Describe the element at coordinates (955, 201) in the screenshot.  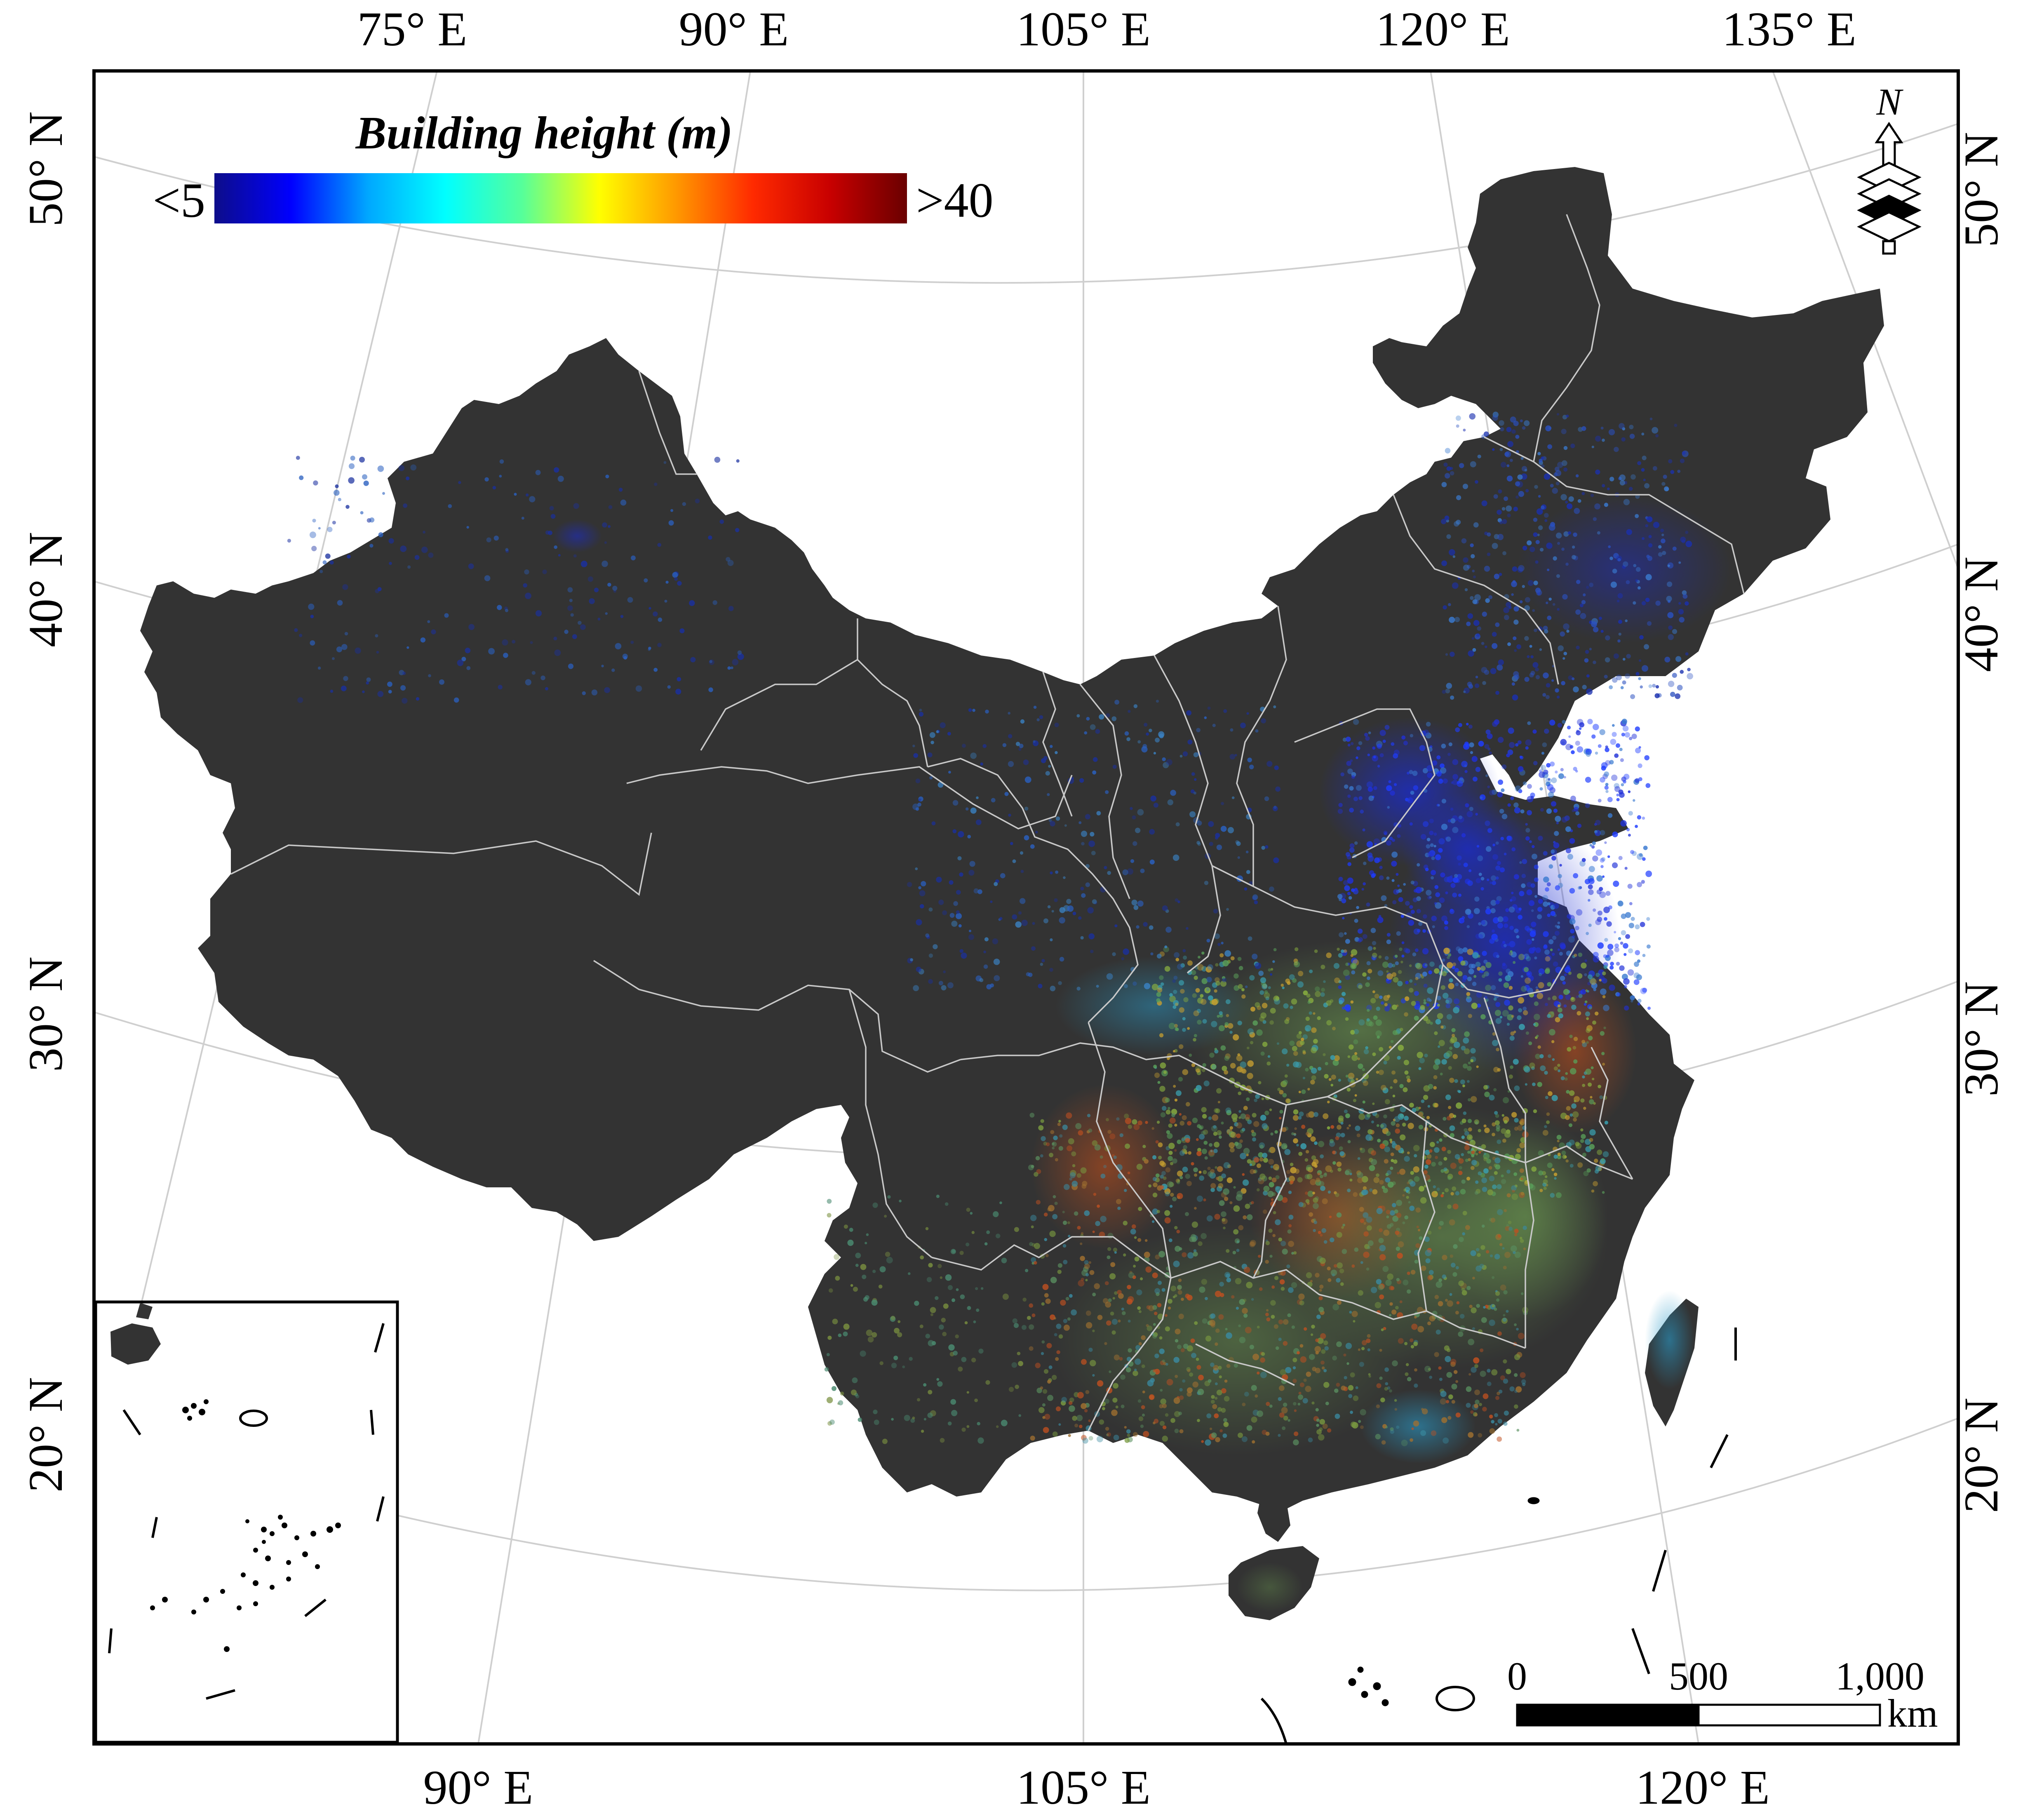
I see `legend-max-label: >40` at that location.